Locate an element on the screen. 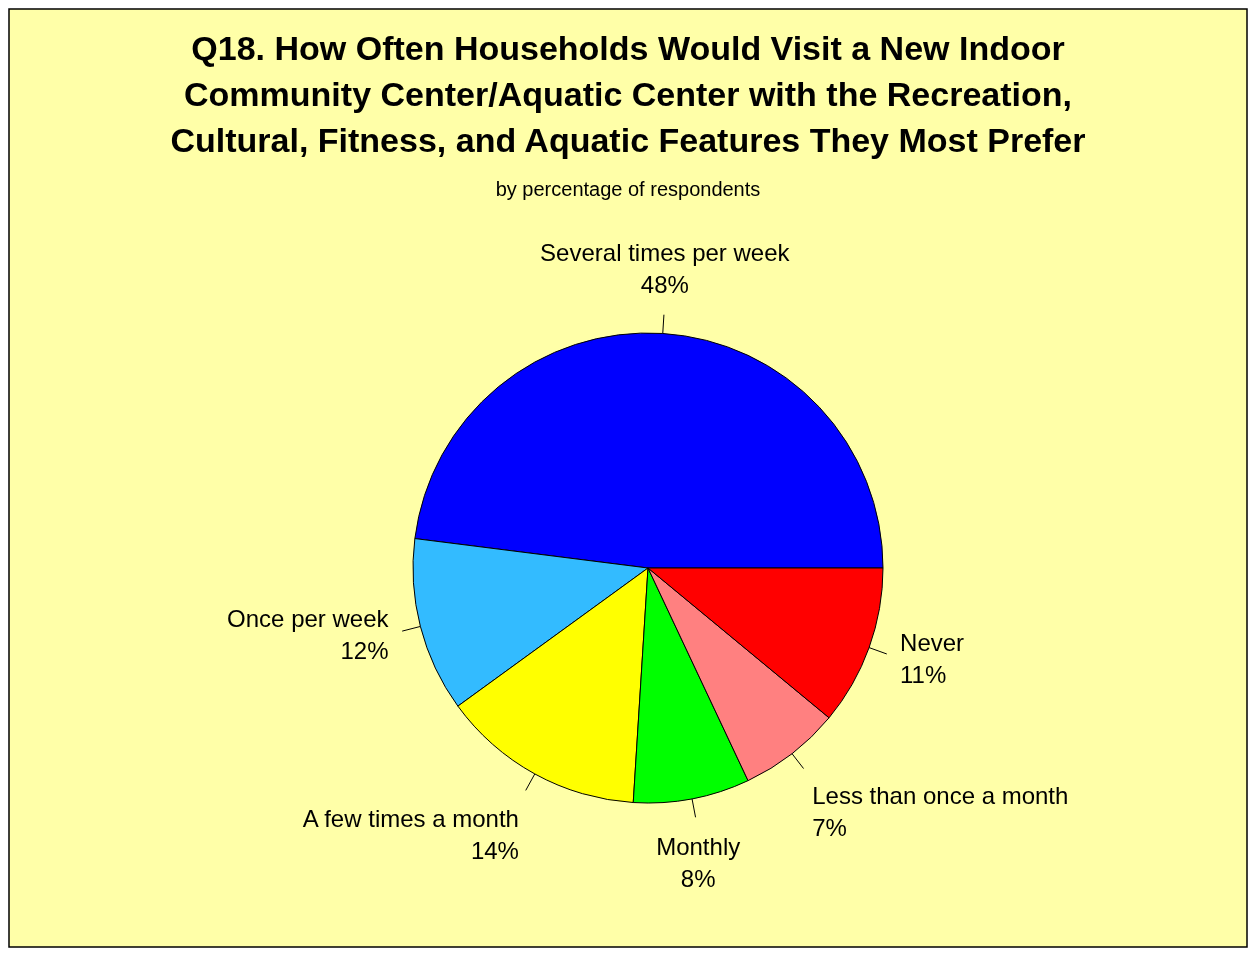 Image resolution: width=1256 pixels, height=956 pixels. data-label: 8% is located at coordinates (698, 879).